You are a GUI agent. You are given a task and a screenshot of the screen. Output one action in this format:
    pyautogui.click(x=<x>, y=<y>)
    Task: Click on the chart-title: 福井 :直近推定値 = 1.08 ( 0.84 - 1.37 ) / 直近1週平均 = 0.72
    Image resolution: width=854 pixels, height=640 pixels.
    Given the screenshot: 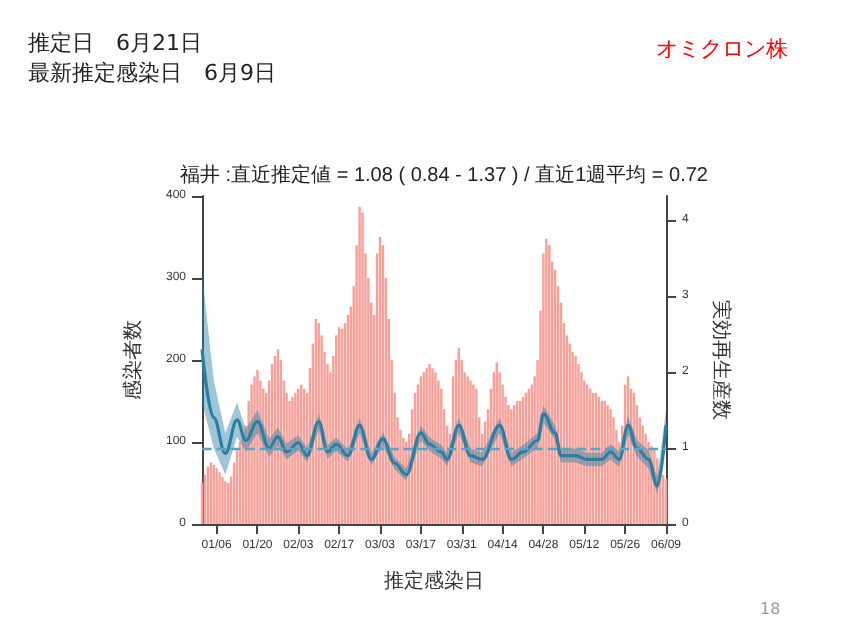 What is the action you would take?
    pyautogui.click(x=444, y=175)
    